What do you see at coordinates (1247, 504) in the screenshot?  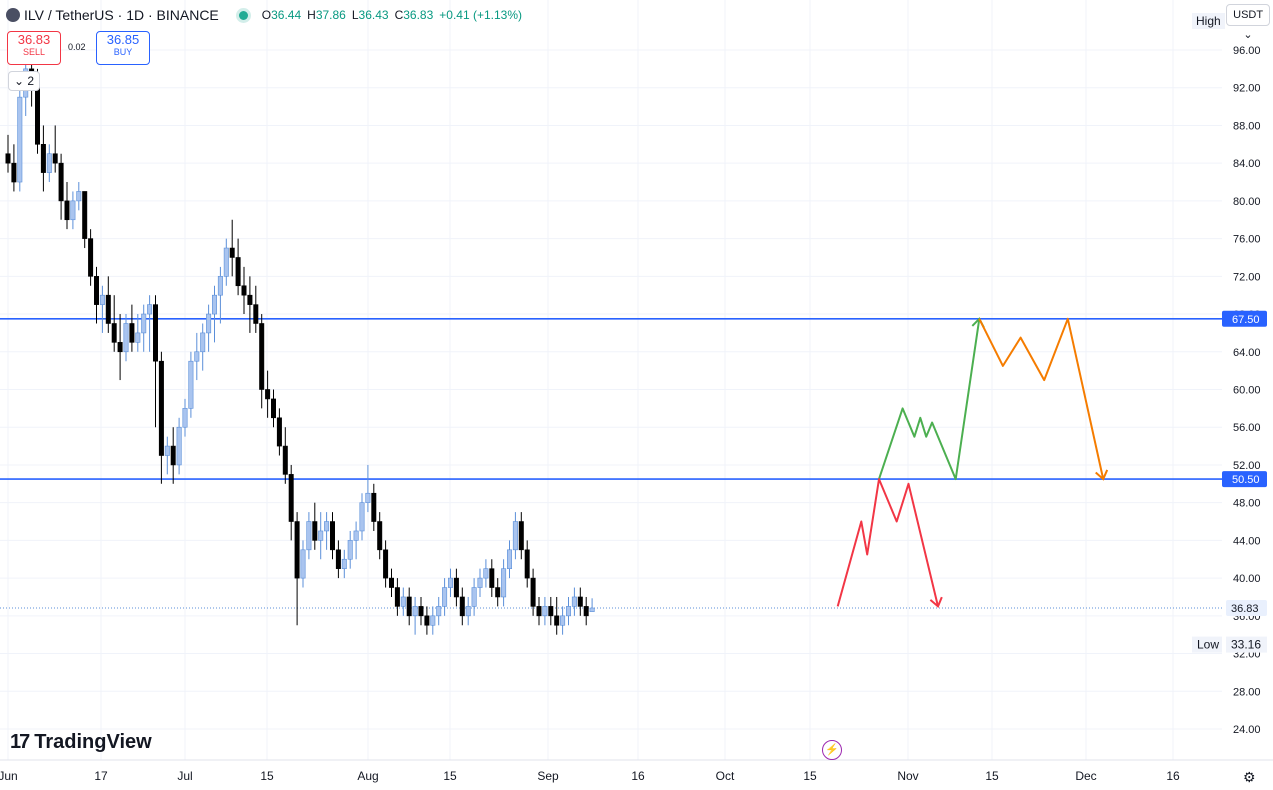 I see `y-tick-label: 48.00` at bounding box center [1247, 504].